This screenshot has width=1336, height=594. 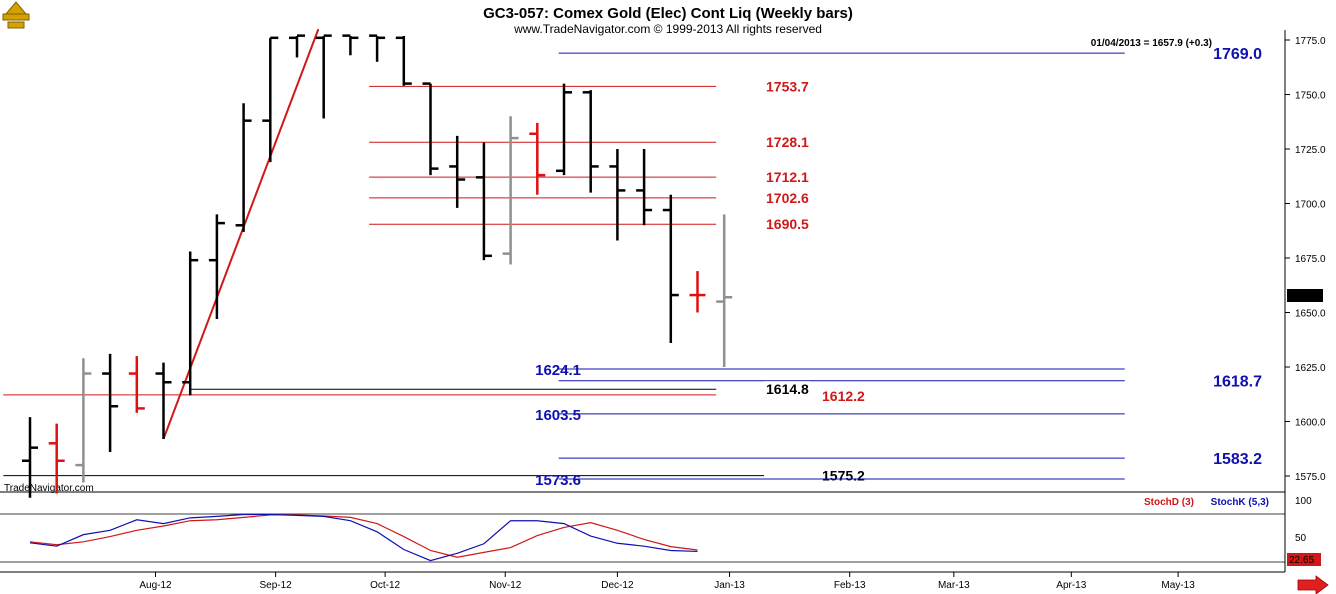 What do you see at coordinates (155, 585) in the screenshot?
I see `time-tick-label: Aug-12` at bounding box center [155, 585].